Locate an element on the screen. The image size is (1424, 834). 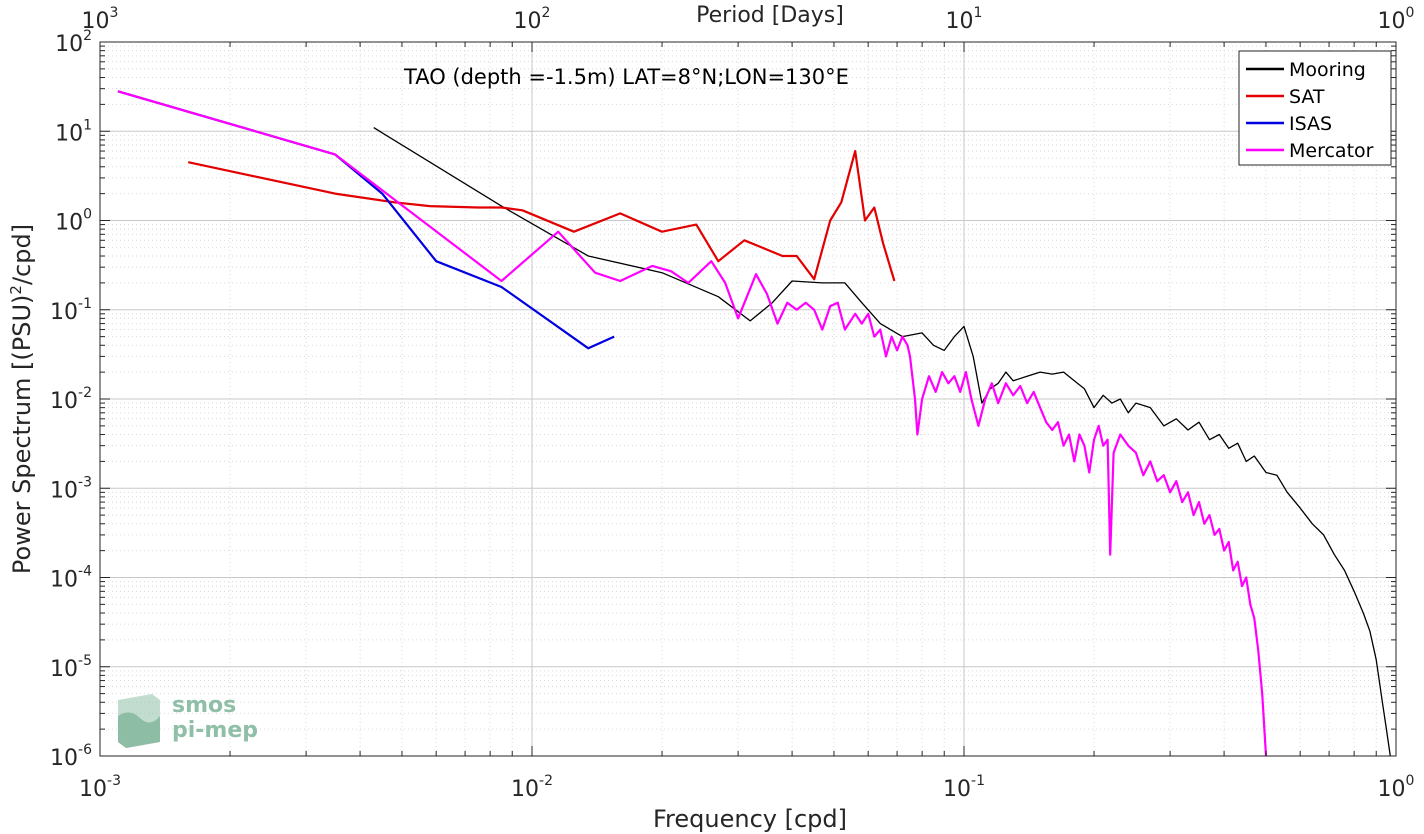
y-tick-label-exp: -4 is located at coordinates (85, 572).